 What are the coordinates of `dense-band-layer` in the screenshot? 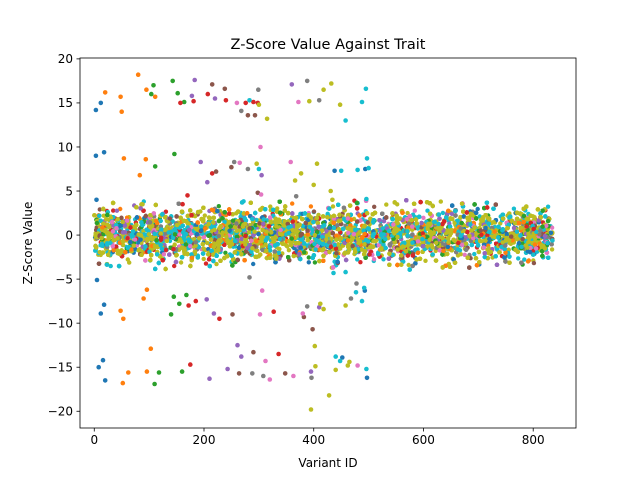 It's located at (323, 235).